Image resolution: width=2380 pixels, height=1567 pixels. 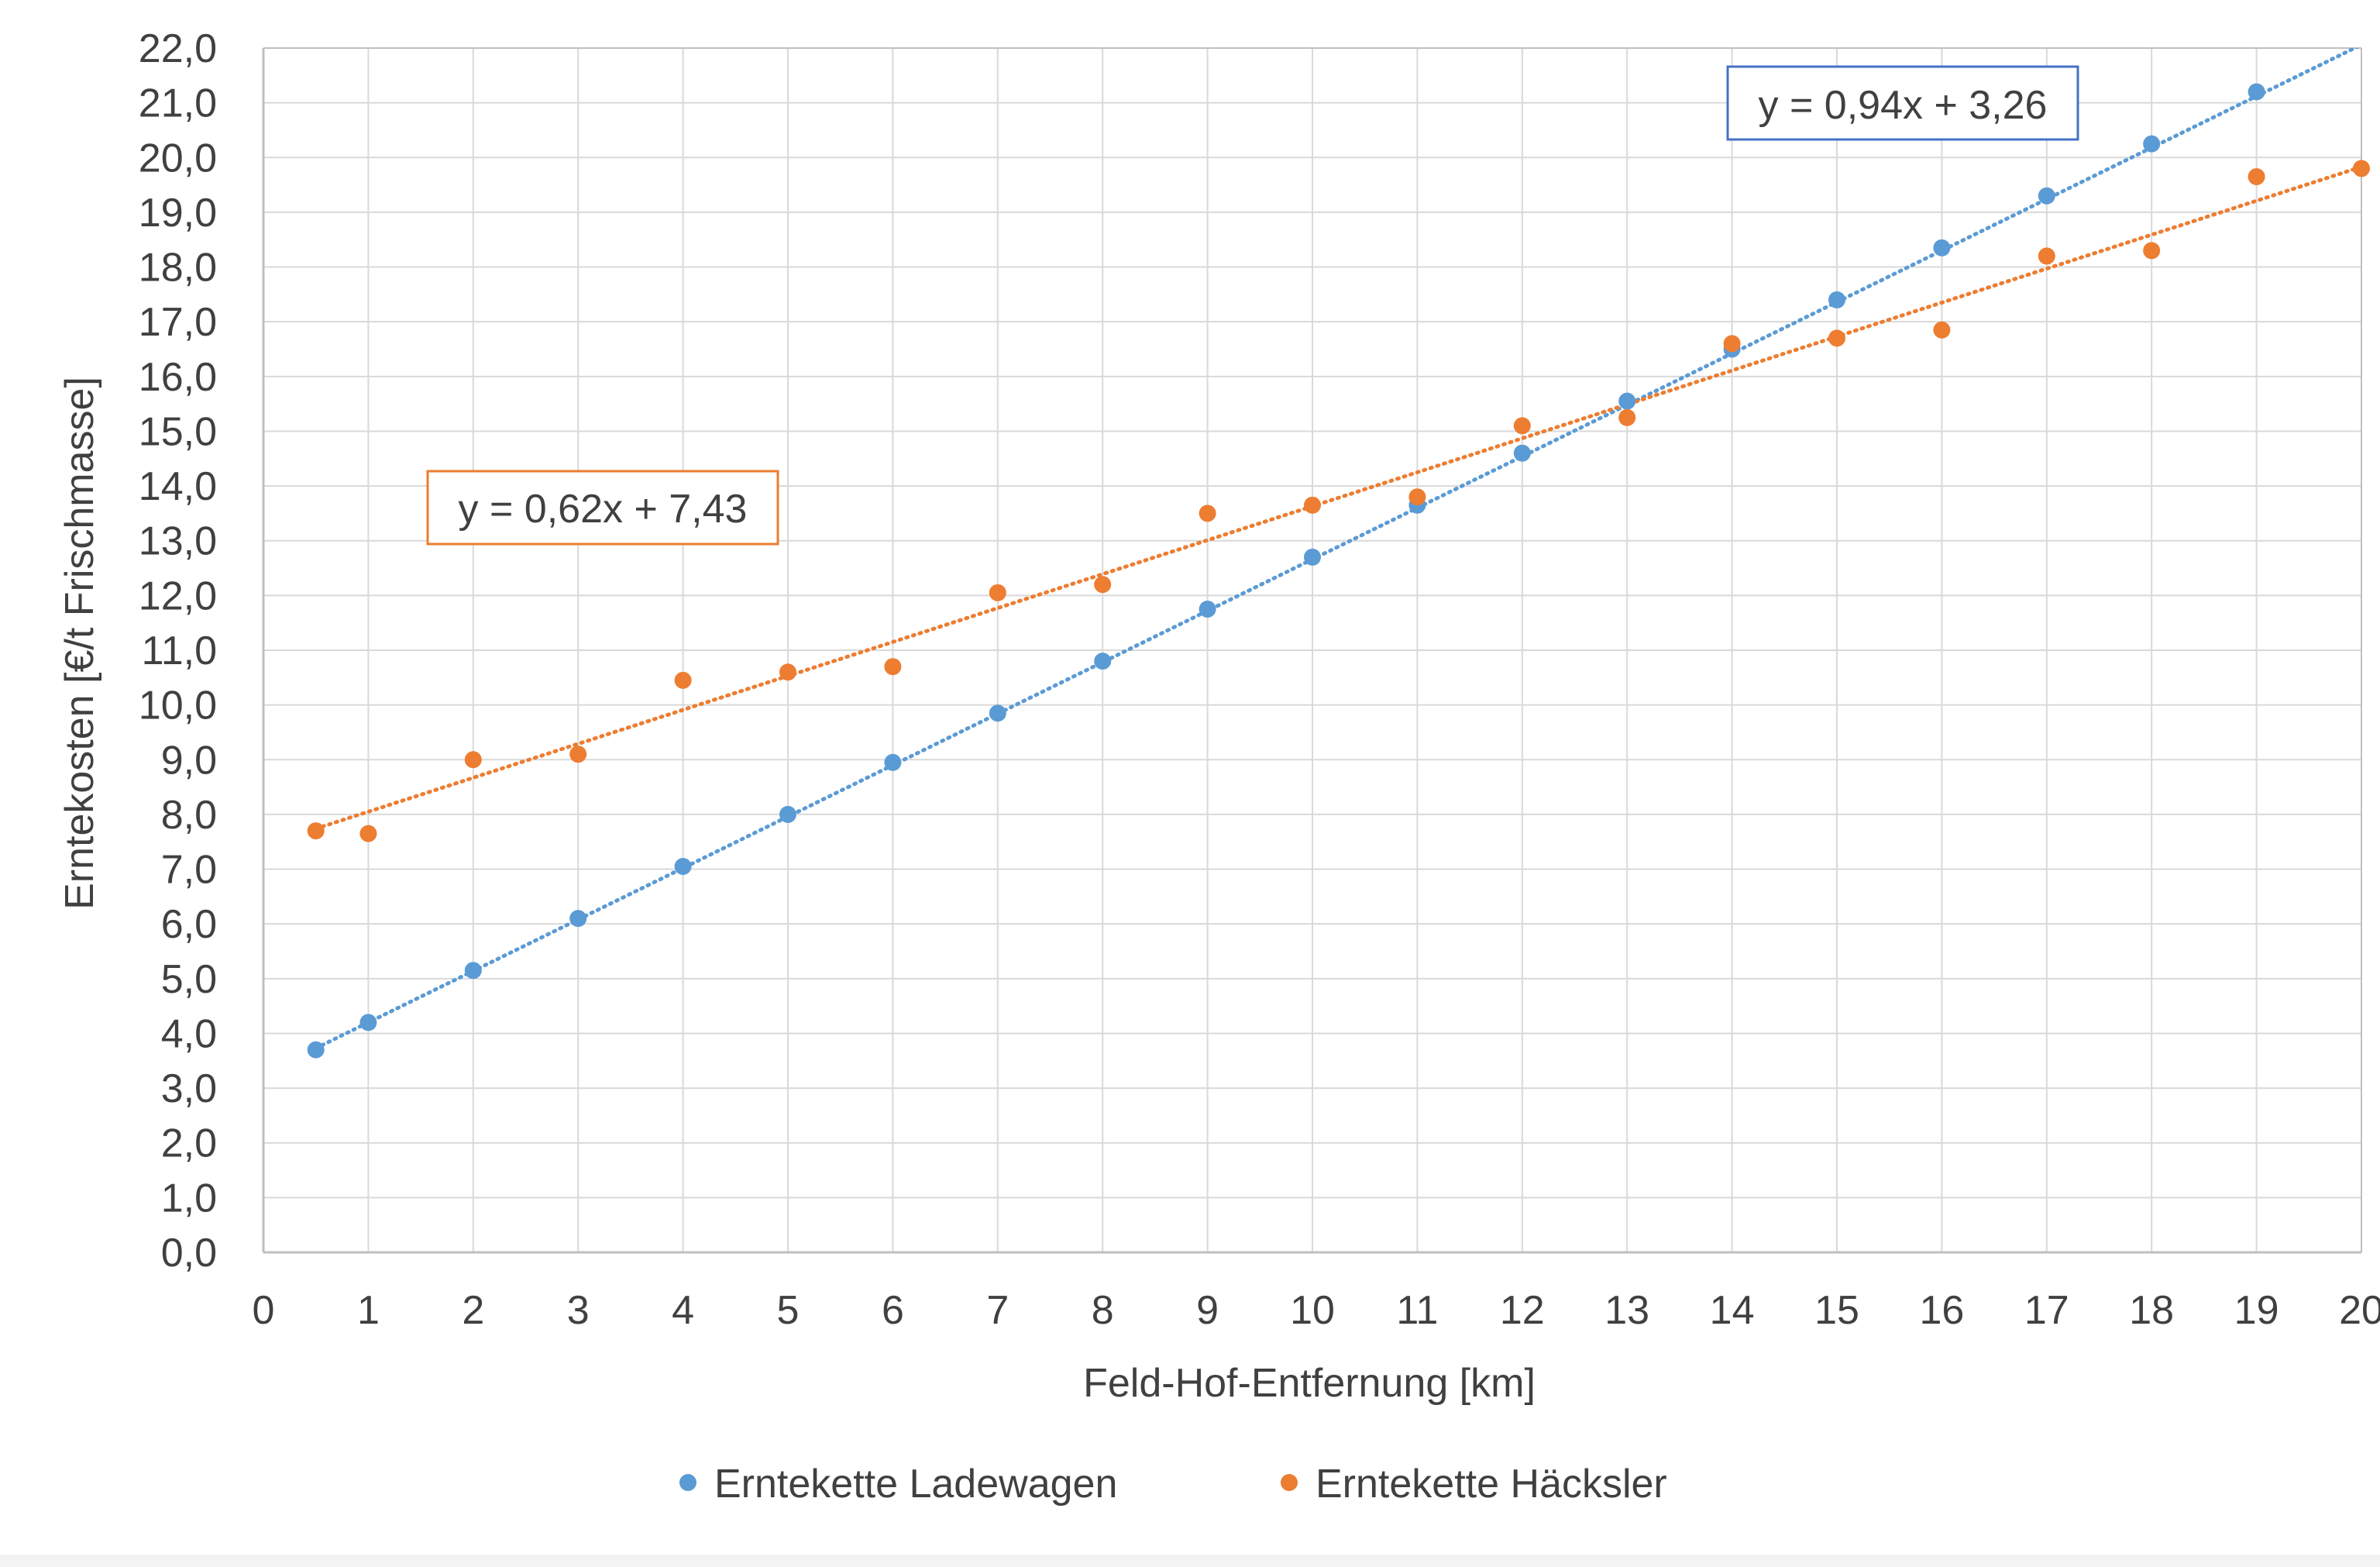 What do you see at coordinates (1942, 1310) in the screenshot?
I see `x-tick-label: 16` at bounding box center [1942, 1310].